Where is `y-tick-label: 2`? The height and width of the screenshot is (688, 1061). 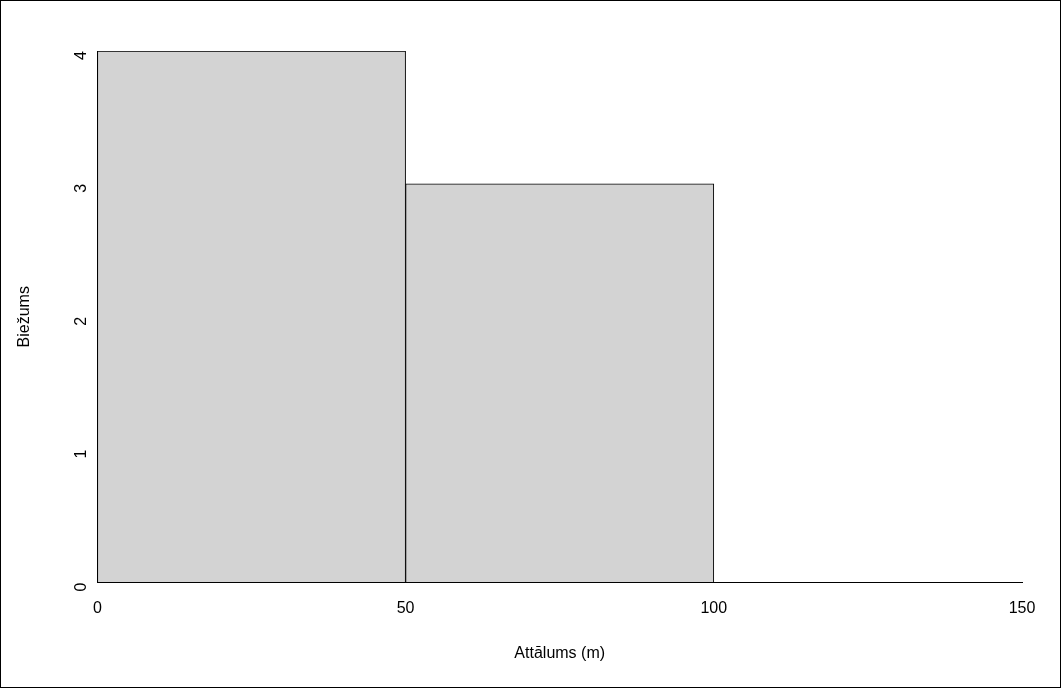
y-tick-label: 2 is located at coordinates (80, 321).